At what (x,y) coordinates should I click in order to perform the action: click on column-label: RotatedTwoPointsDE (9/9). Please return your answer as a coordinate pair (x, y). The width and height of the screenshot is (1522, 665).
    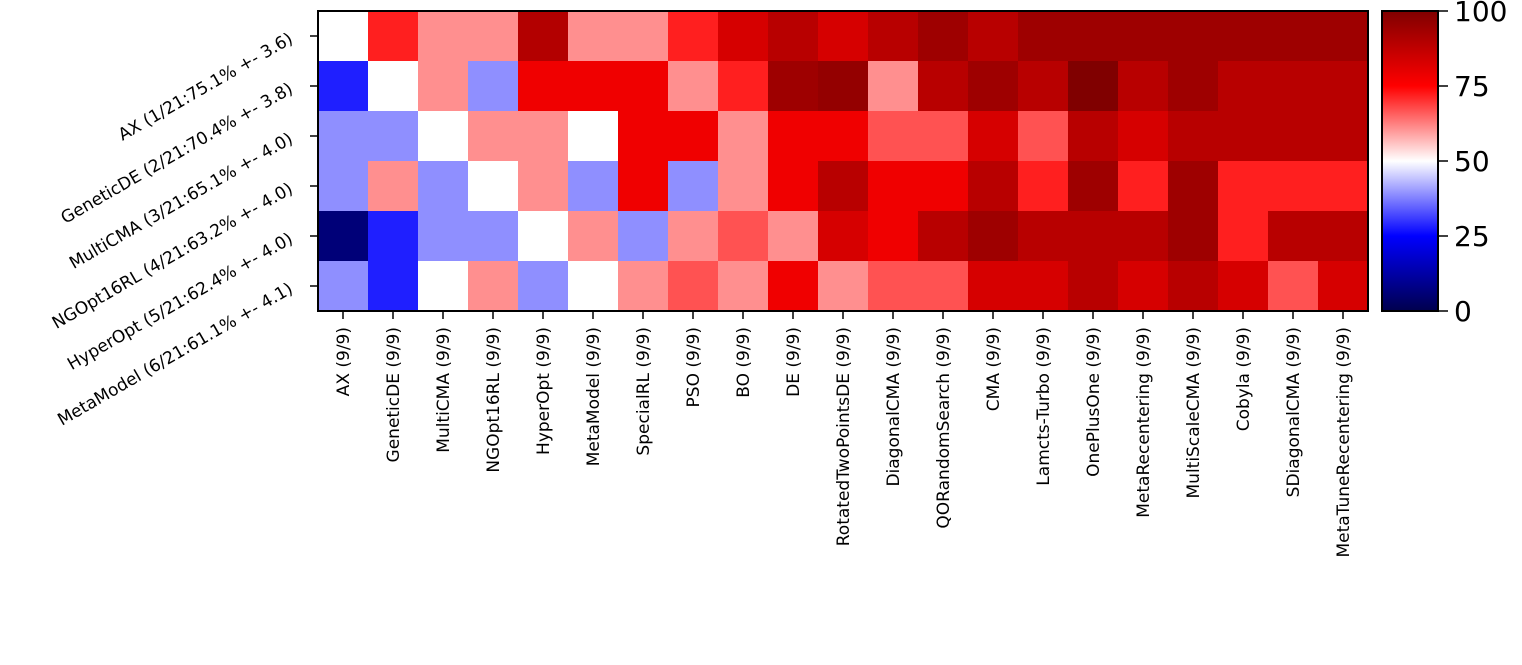
    Looking at the image, I should click on (844, 436).